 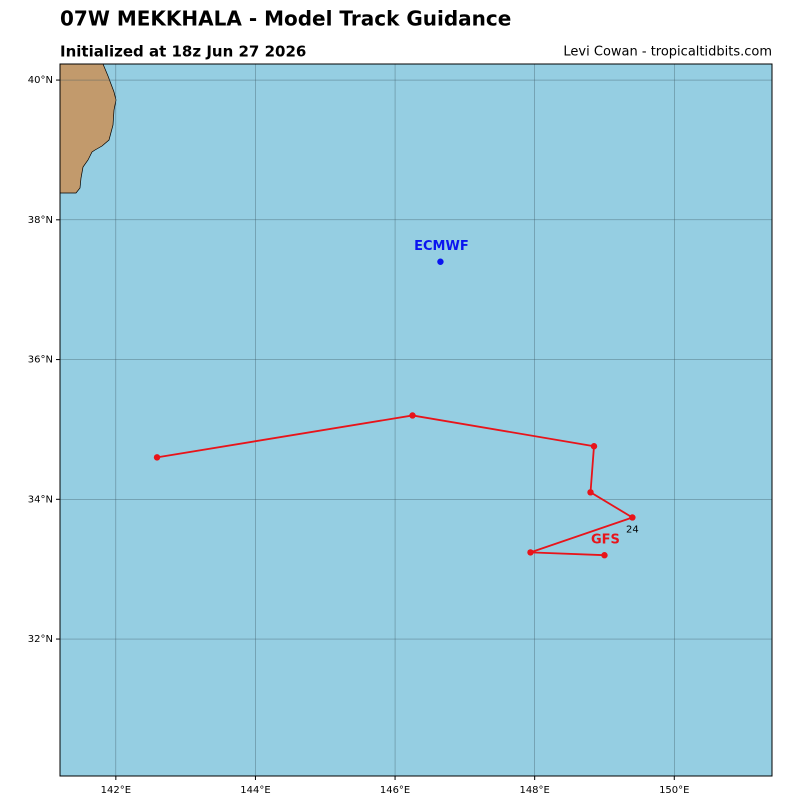 I want to click on land, so click(x=88, y=129).